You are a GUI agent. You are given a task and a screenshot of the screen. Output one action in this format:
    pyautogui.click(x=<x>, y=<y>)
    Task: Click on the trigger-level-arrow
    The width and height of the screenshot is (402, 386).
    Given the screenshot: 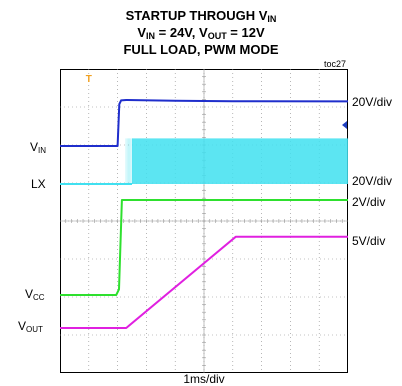 What is the action you would take?
    pyautogui.click(x=344, y=125)
    